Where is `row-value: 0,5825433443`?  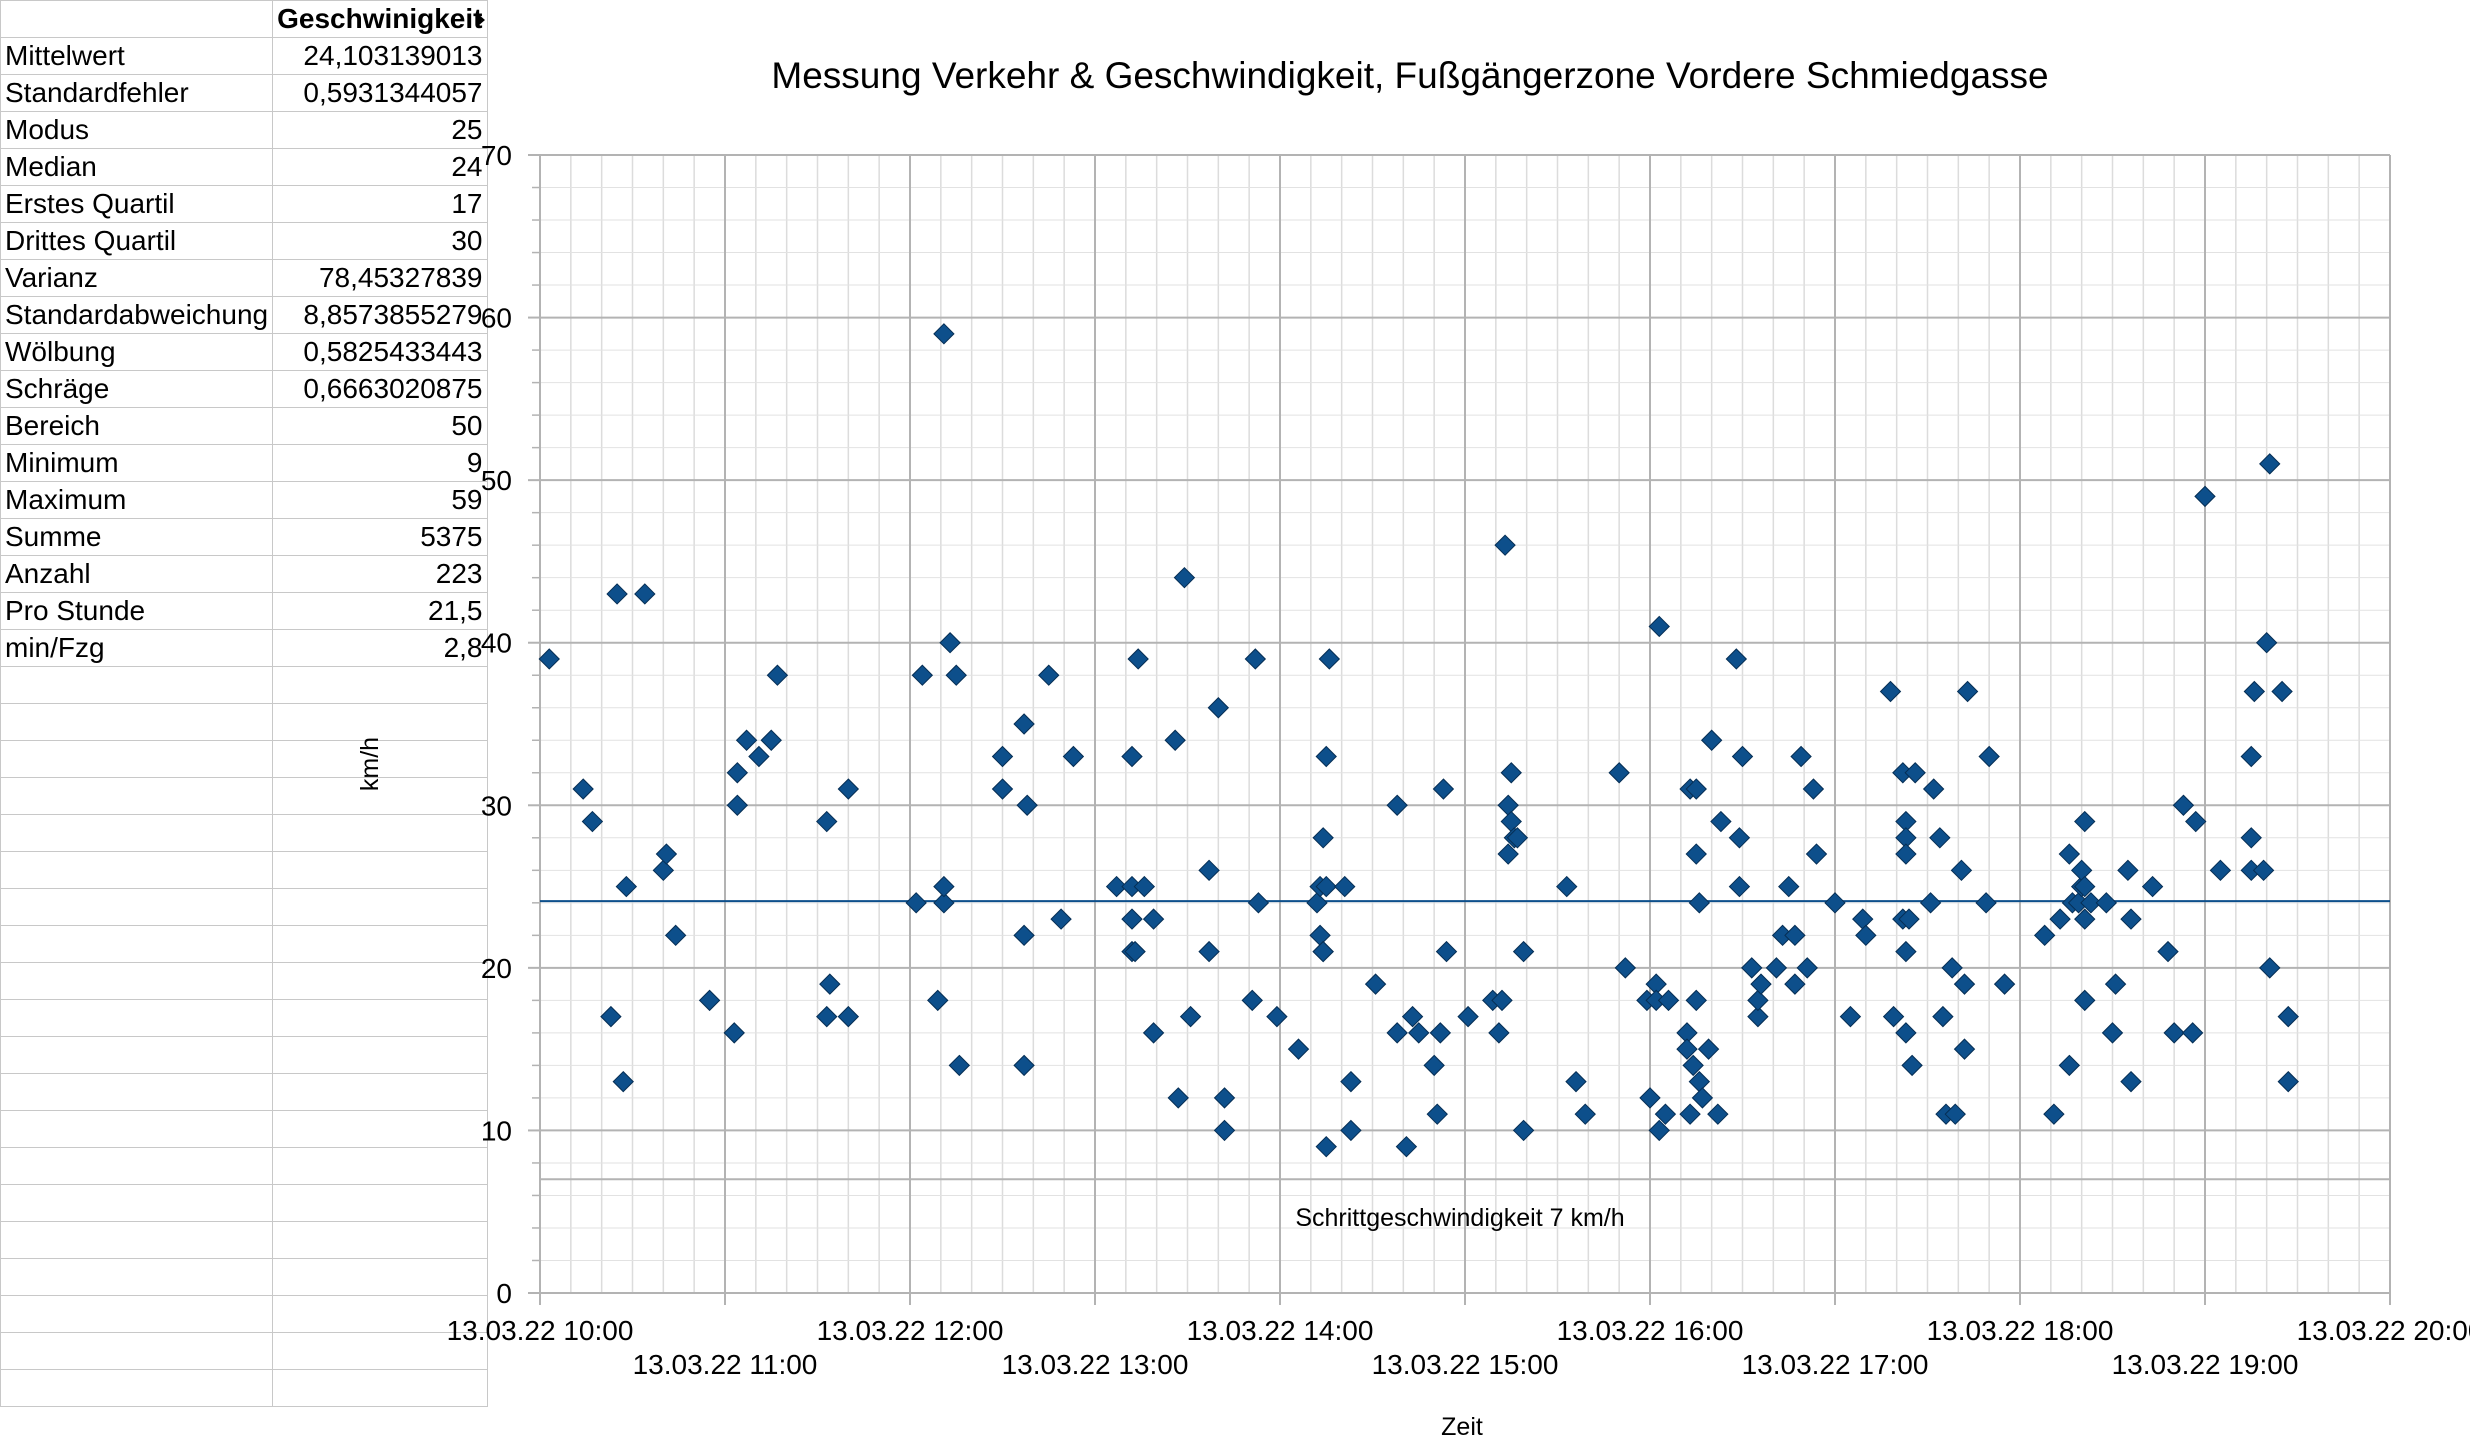
row-value: 0,5825433443 is located at coordinates (380, 352).